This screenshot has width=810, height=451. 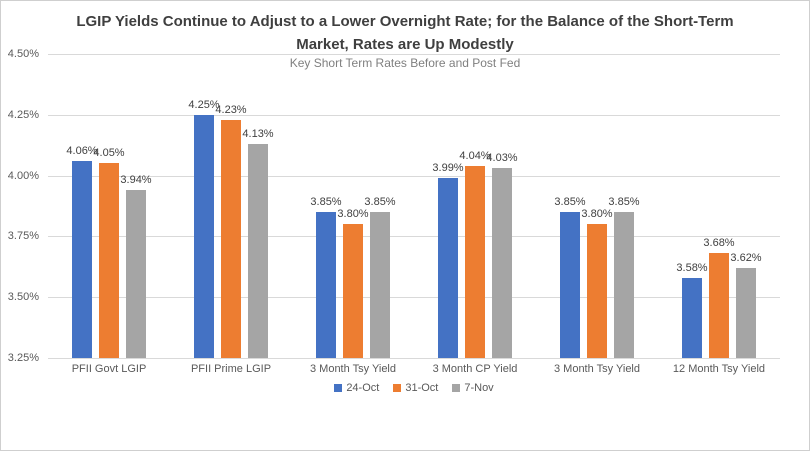 What do you see at coordinates (23, 176) in the screenshot?
I see `y-axis-tick-label: 4.00%` at bounding box center [23, 176].